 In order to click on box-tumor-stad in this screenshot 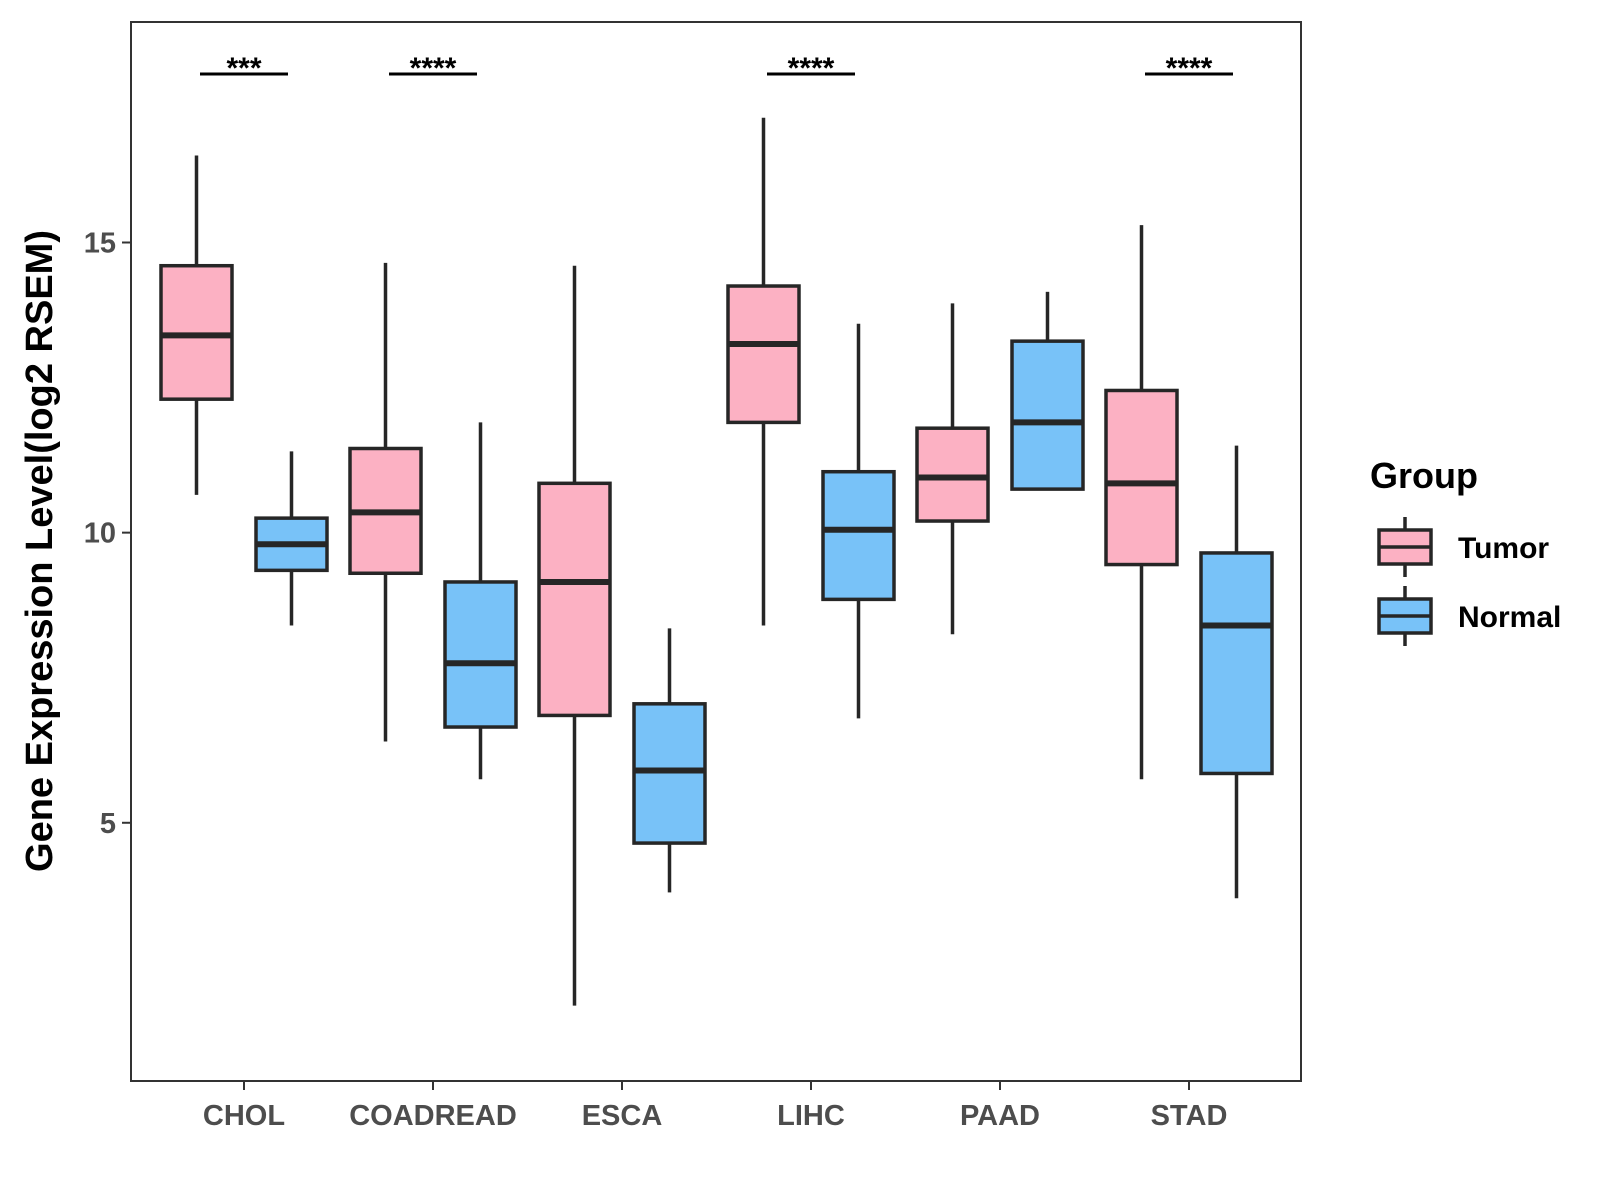, I will do `click(1141, 502)`.